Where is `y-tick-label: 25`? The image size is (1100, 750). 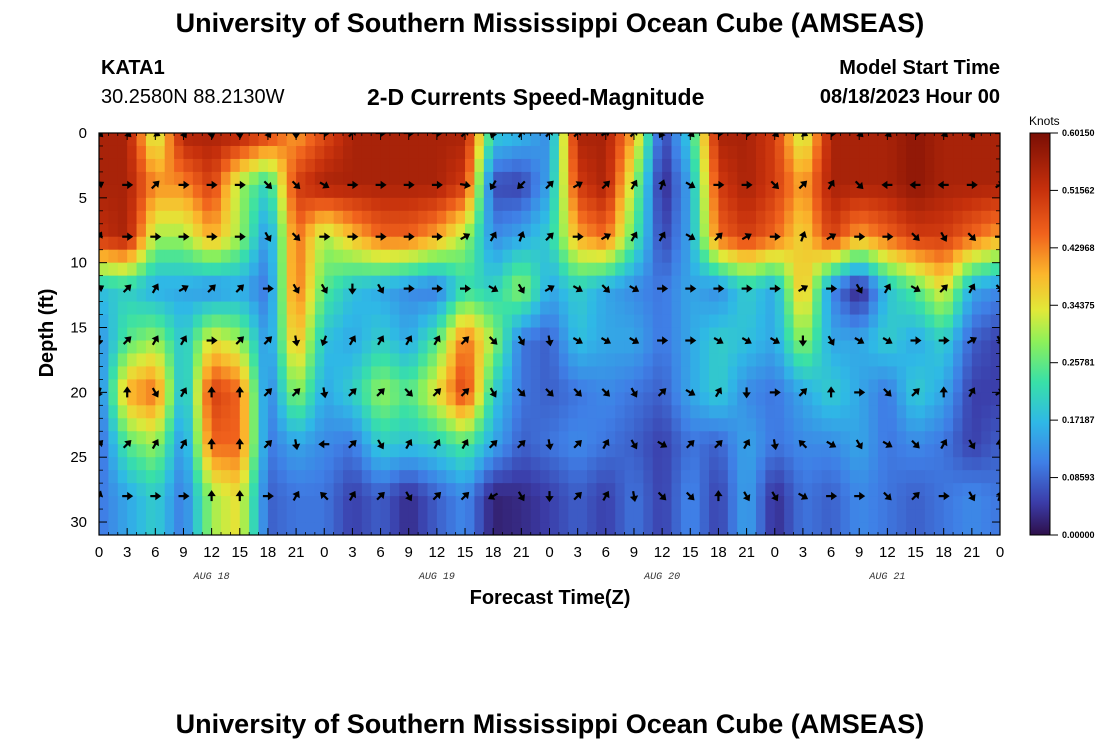 y-tick-label: 25 is located at coordinates (78, 457).